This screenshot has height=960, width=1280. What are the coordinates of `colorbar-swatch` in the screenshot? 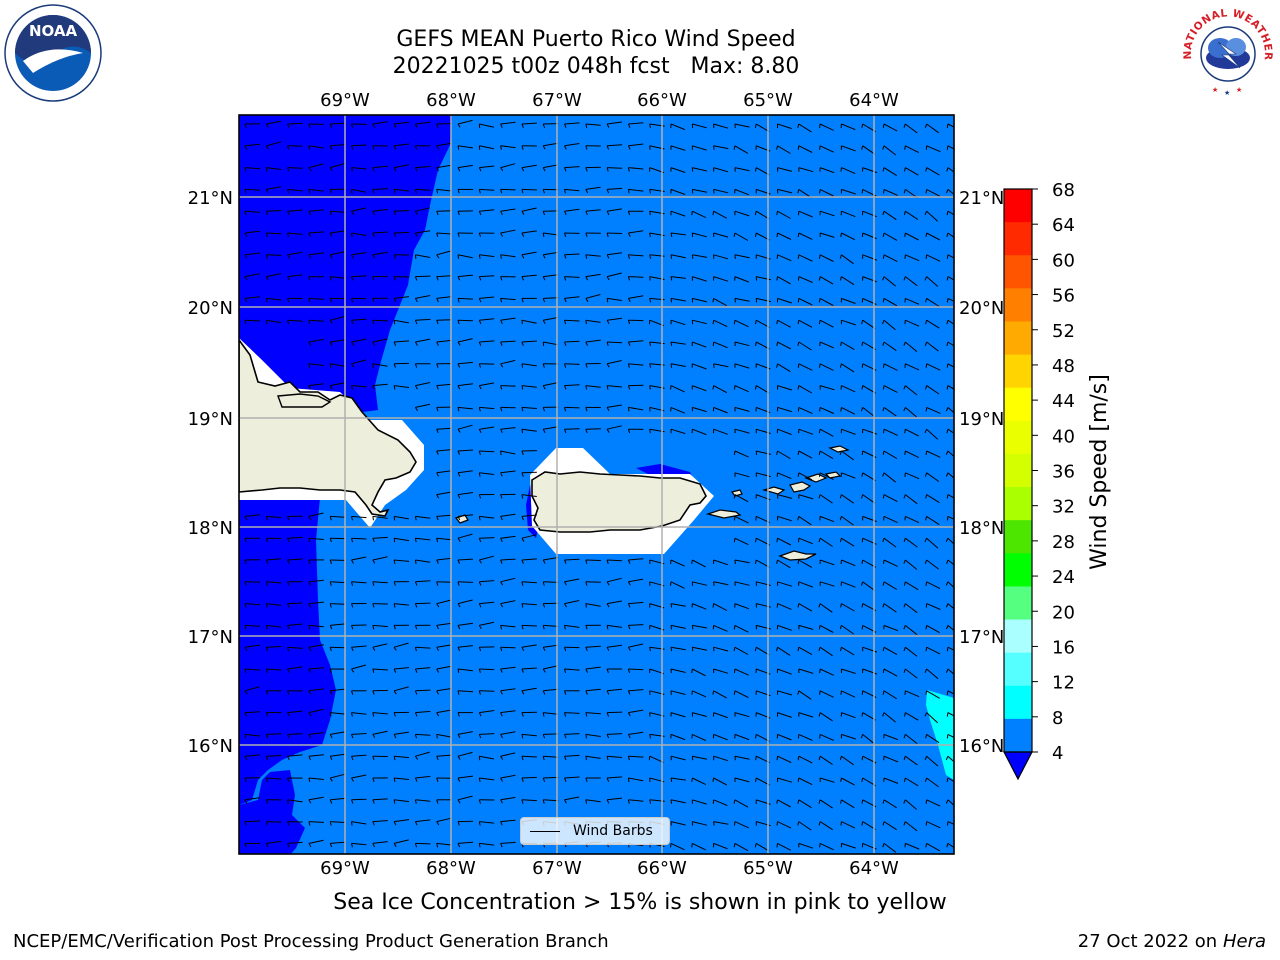 It's located at (1018, 404).